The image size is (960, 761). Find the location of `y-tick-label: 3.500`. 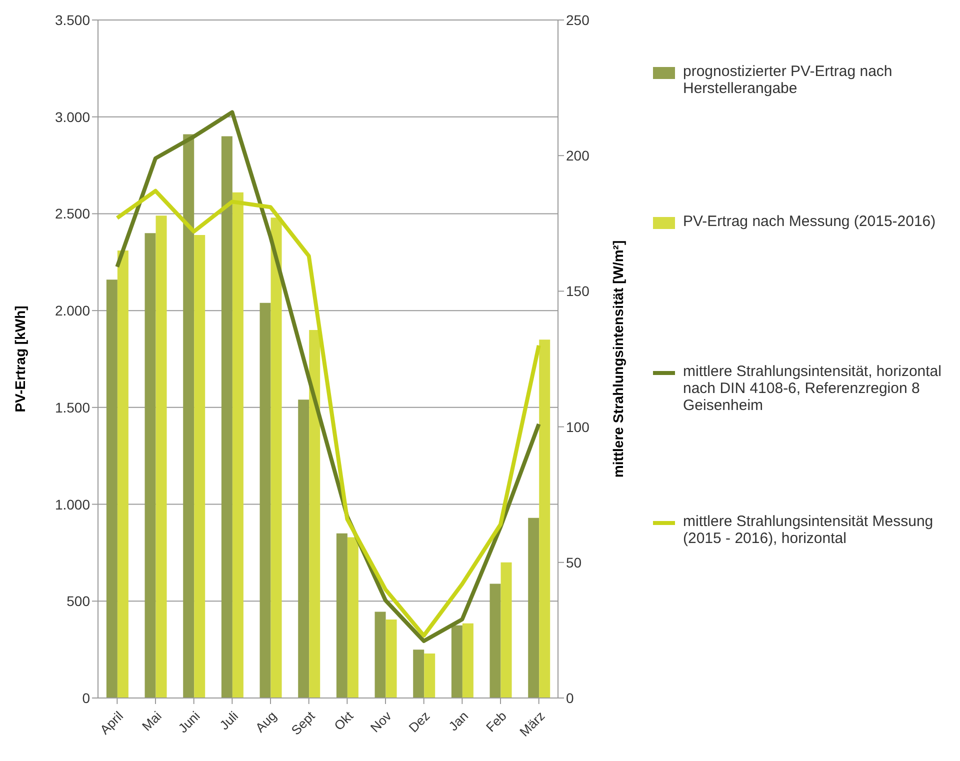

y-tick-label: 3.500 is located at coordinates (72, 20).